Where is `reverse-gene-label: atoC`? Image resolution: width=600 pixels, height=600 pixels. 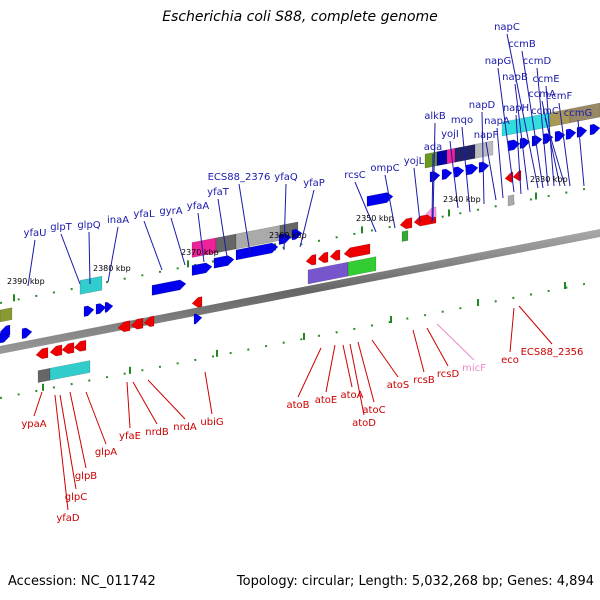 reverse-gene-label: atoC is located at coordinates (373, 410).